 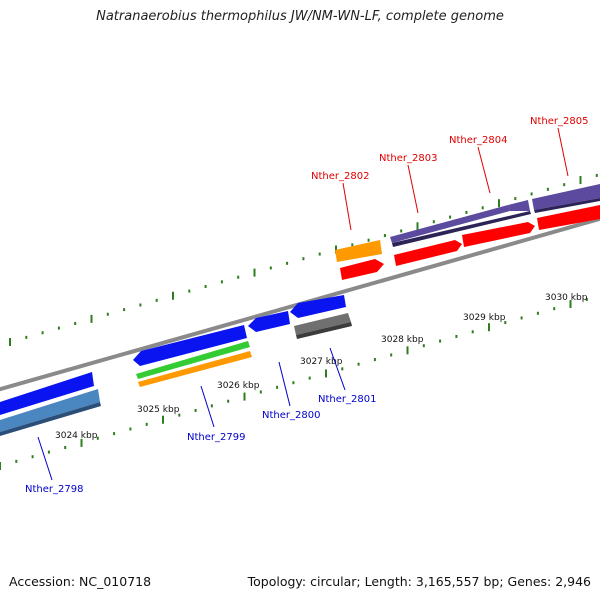 What do you see at coordinates (340, 176) in the screenshot?
I see `gene-label-nther-2802: Nther_2802` at bounding box center [340, 176].